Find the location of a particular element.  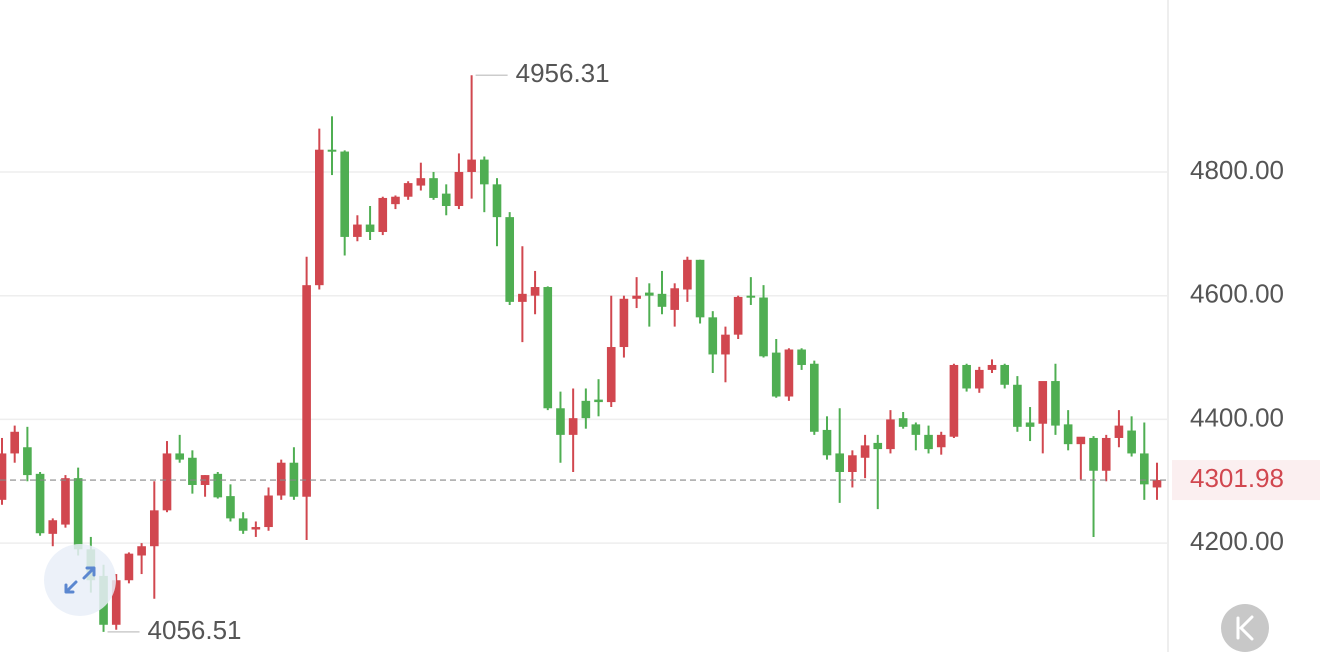

zoom-button-bg is located at coordinates (80, 580).